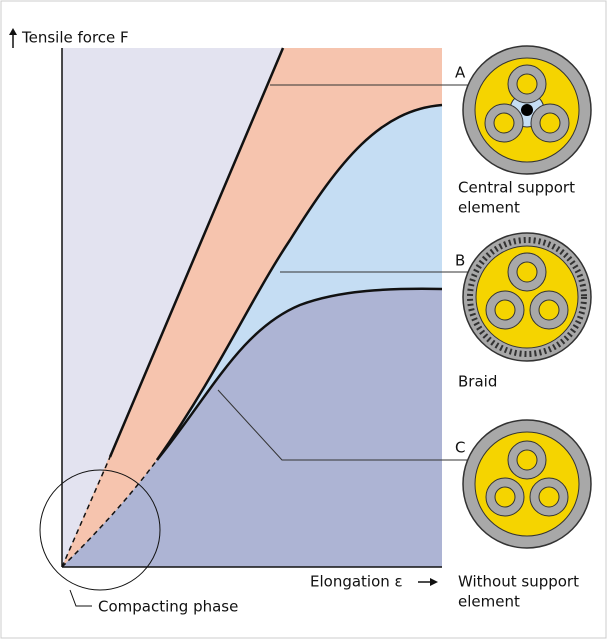  What do you see at coordinates (518, 582) in the screenshot?
I see `cable-label: Without support` at bounding box center [518, 582].